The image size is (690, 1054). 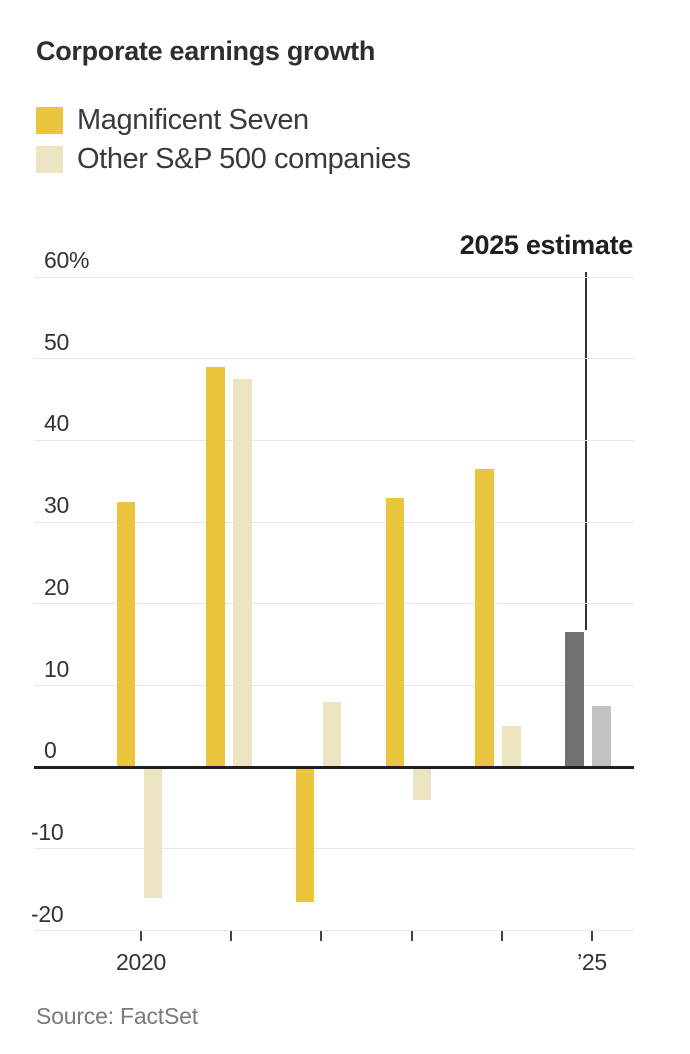 What do you see at coordinates (56, 668) in the screenshot?
I see `y-axis-tick-label: 10` at bounding box center [56, 668].